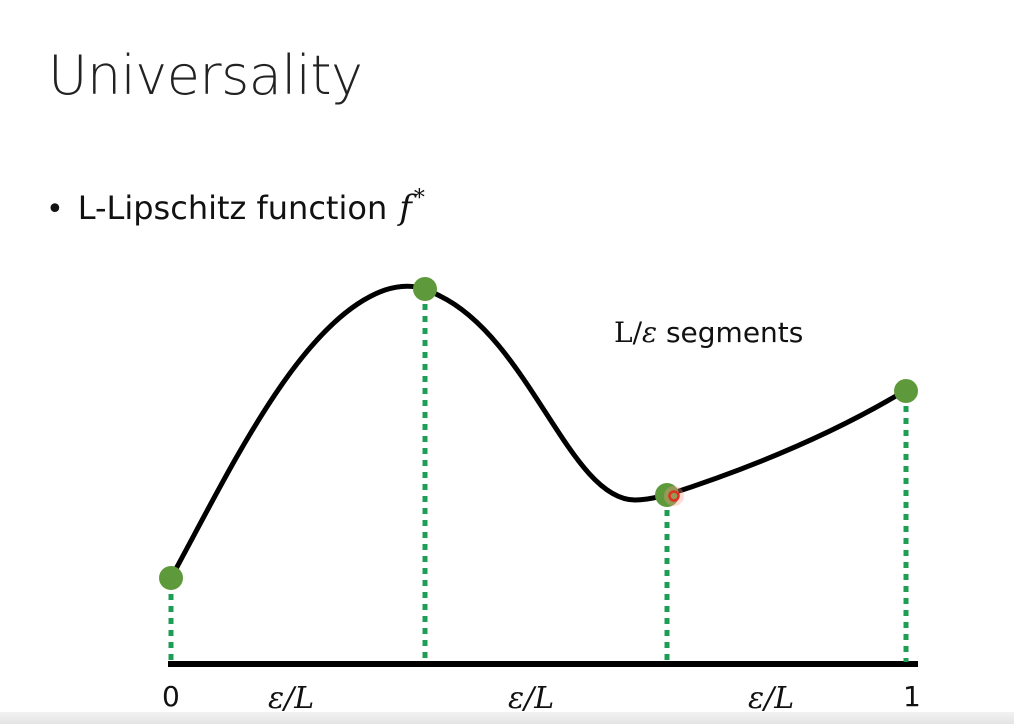 This screenshot has height=724, width=1014. I want to click on segments-label-rest: segments, so click(730, 332).